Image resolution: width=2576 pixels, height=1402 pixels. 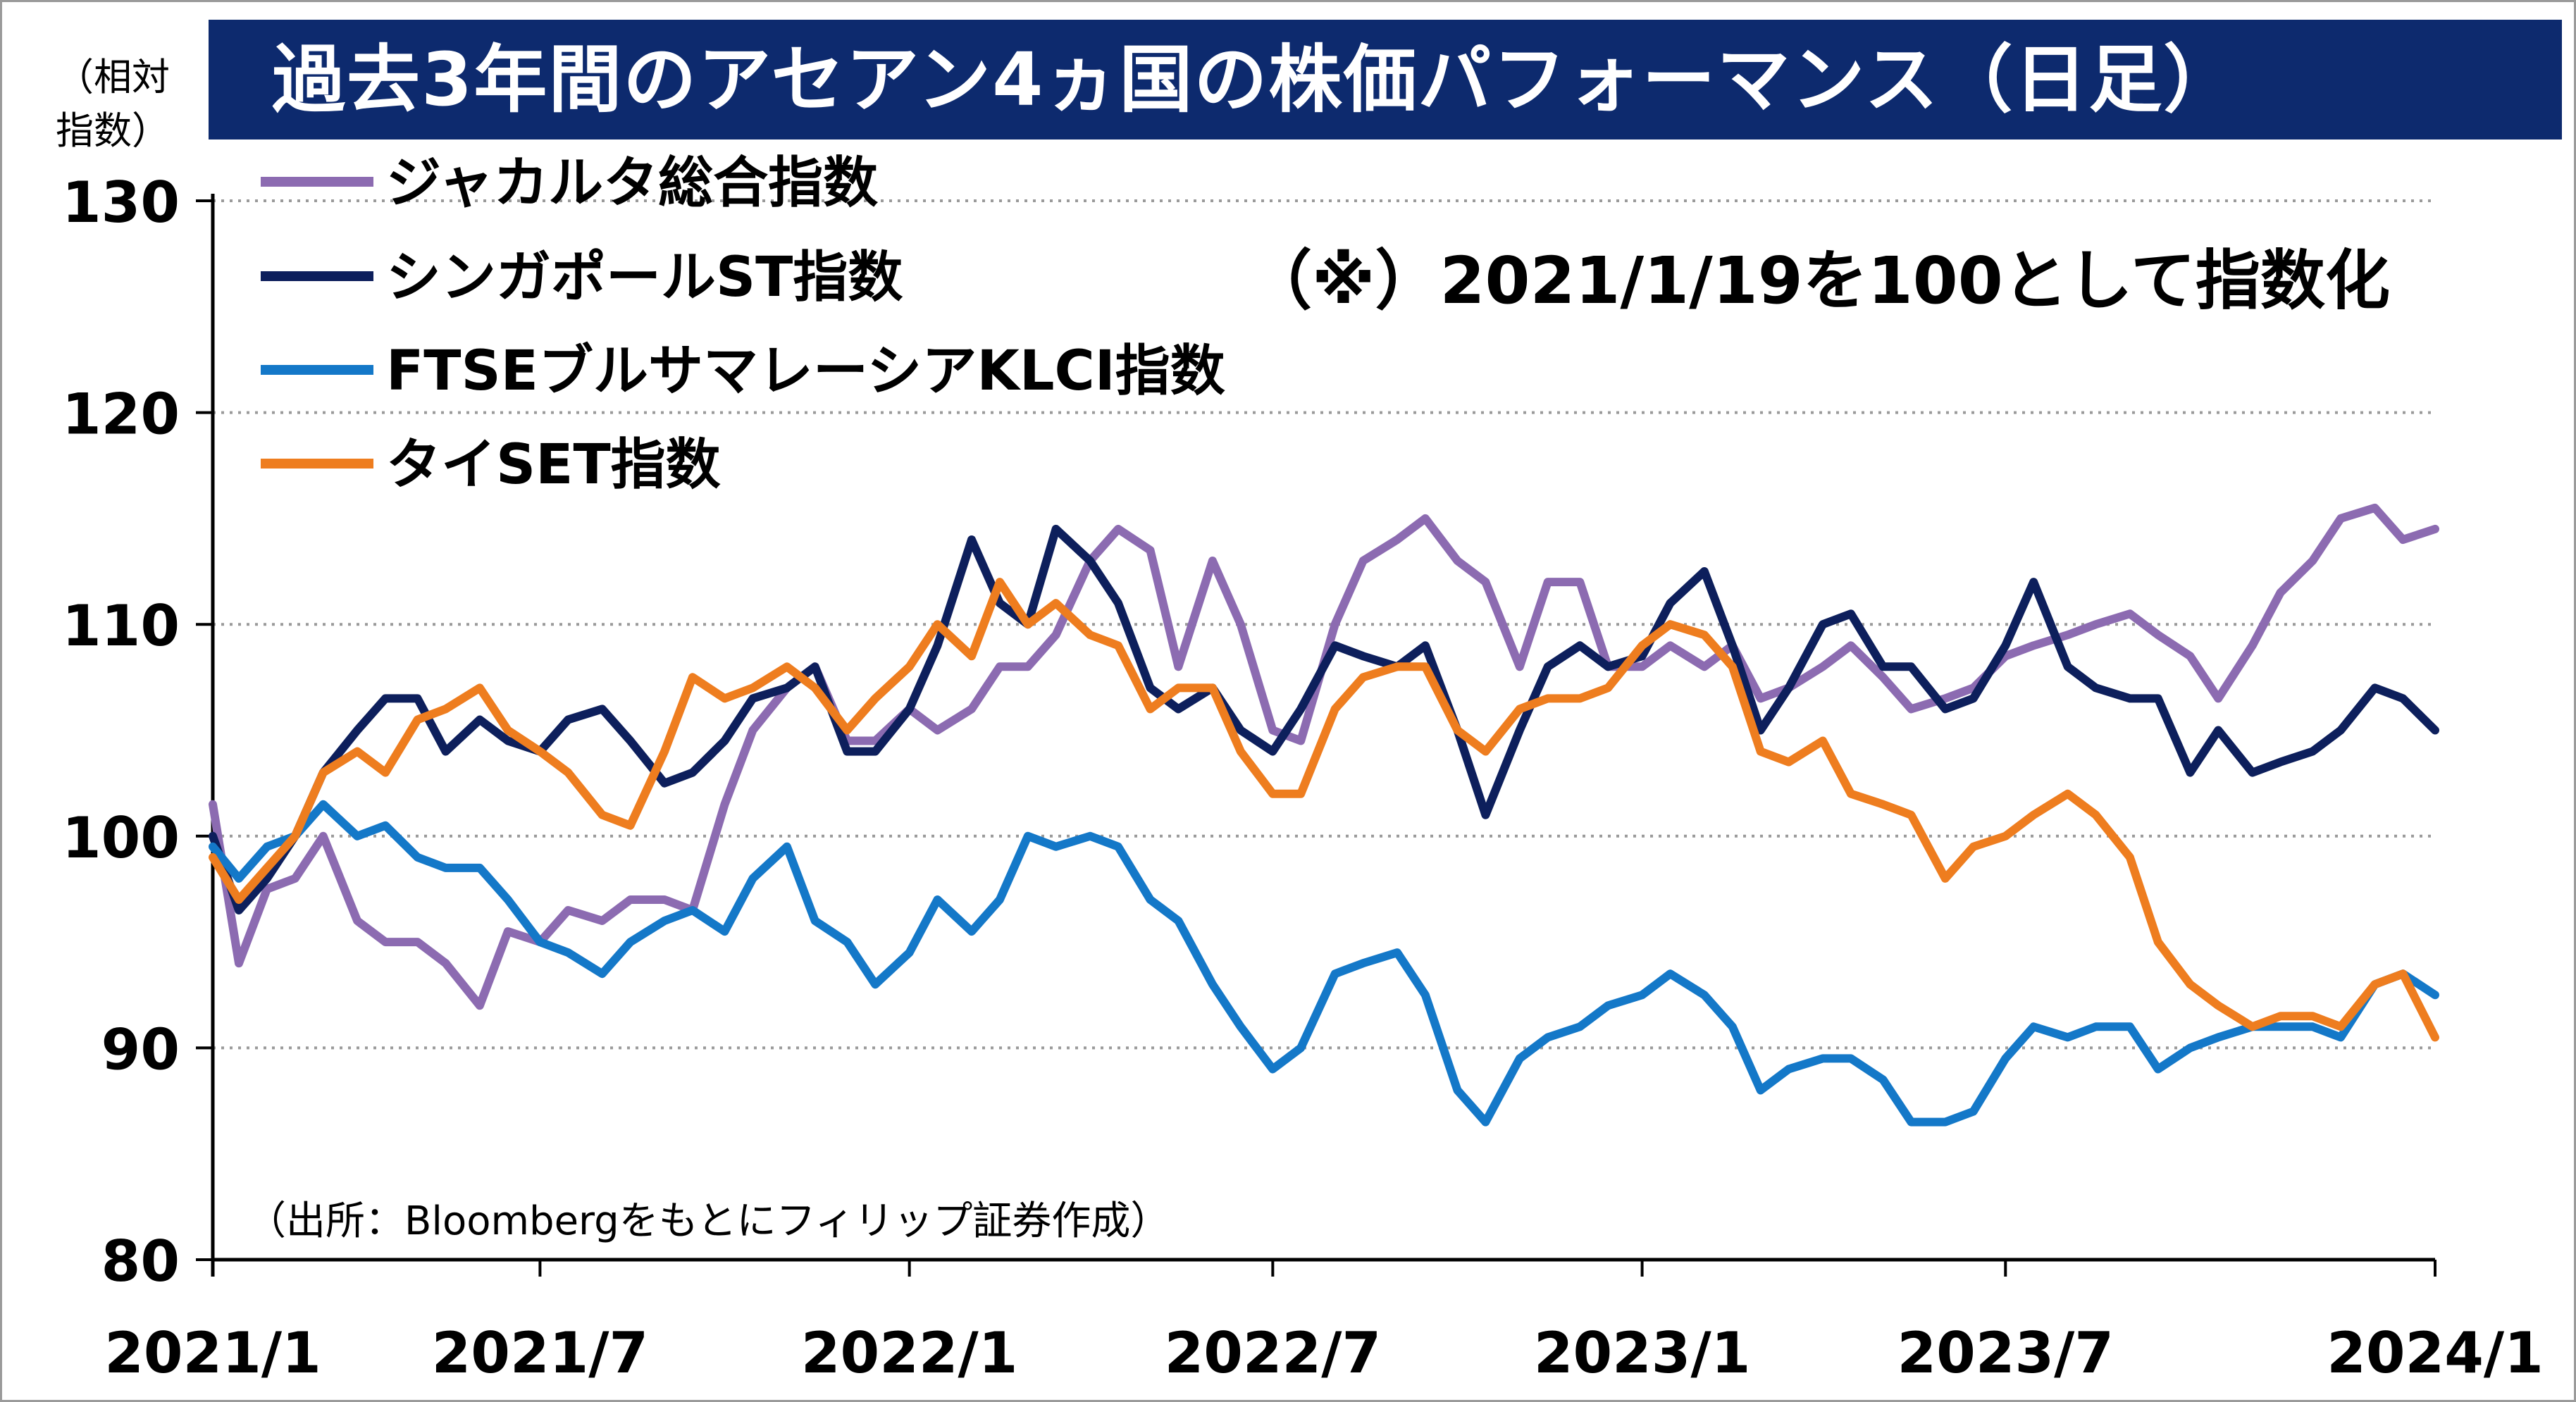 What do you see at coordinates (140, 1261) in the screenshot?
I see `y-tick-label: 80` at bounding box center [140, 1261].